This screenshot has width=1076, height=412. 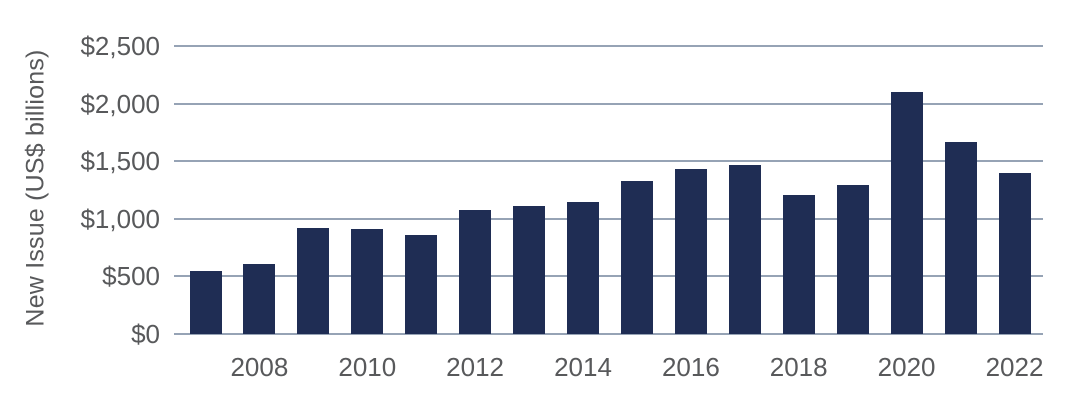 What do you see at coordinates (906, 367) in the screenshot?
I see `xtick-label-2020: 2020` at bounding box center [906, 367].